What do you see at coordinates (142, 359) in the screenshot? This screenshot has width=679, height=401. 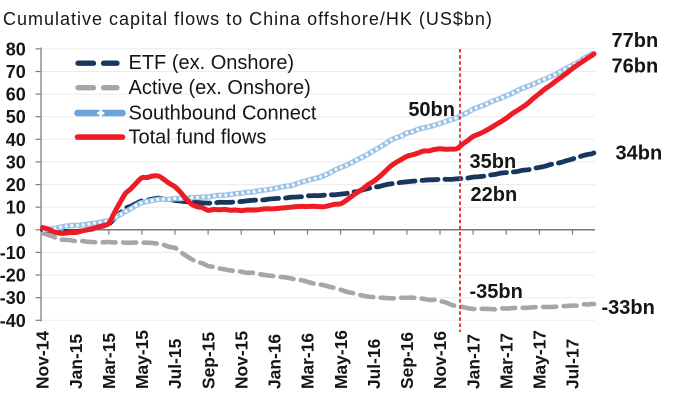 I see `svg-text: May-15` at bounding box center [142, 359].